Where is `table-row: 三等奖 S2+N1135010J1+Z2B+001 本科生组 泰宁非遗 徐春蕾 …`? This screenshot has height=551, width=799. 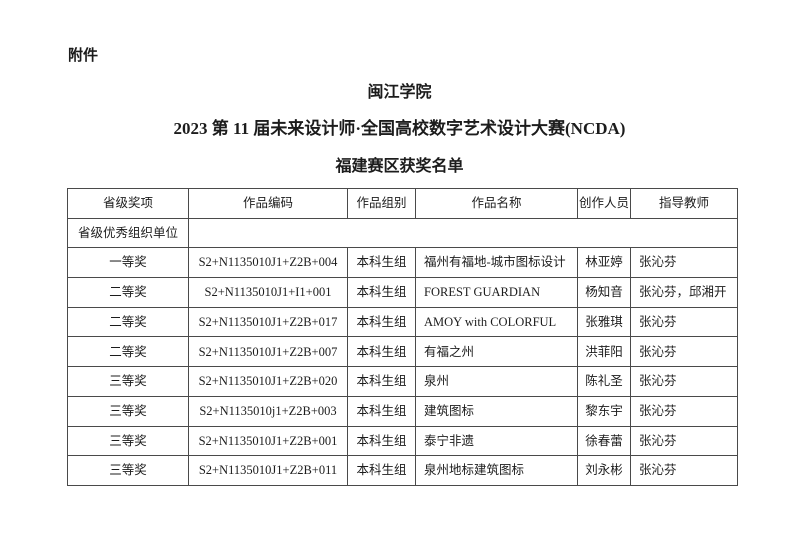
table-row: 三等奖 S2+N1135010J1+Z2B+001 本科生组 泰宁非遗 徐春蕾 … is located at coordinates (402, 441).